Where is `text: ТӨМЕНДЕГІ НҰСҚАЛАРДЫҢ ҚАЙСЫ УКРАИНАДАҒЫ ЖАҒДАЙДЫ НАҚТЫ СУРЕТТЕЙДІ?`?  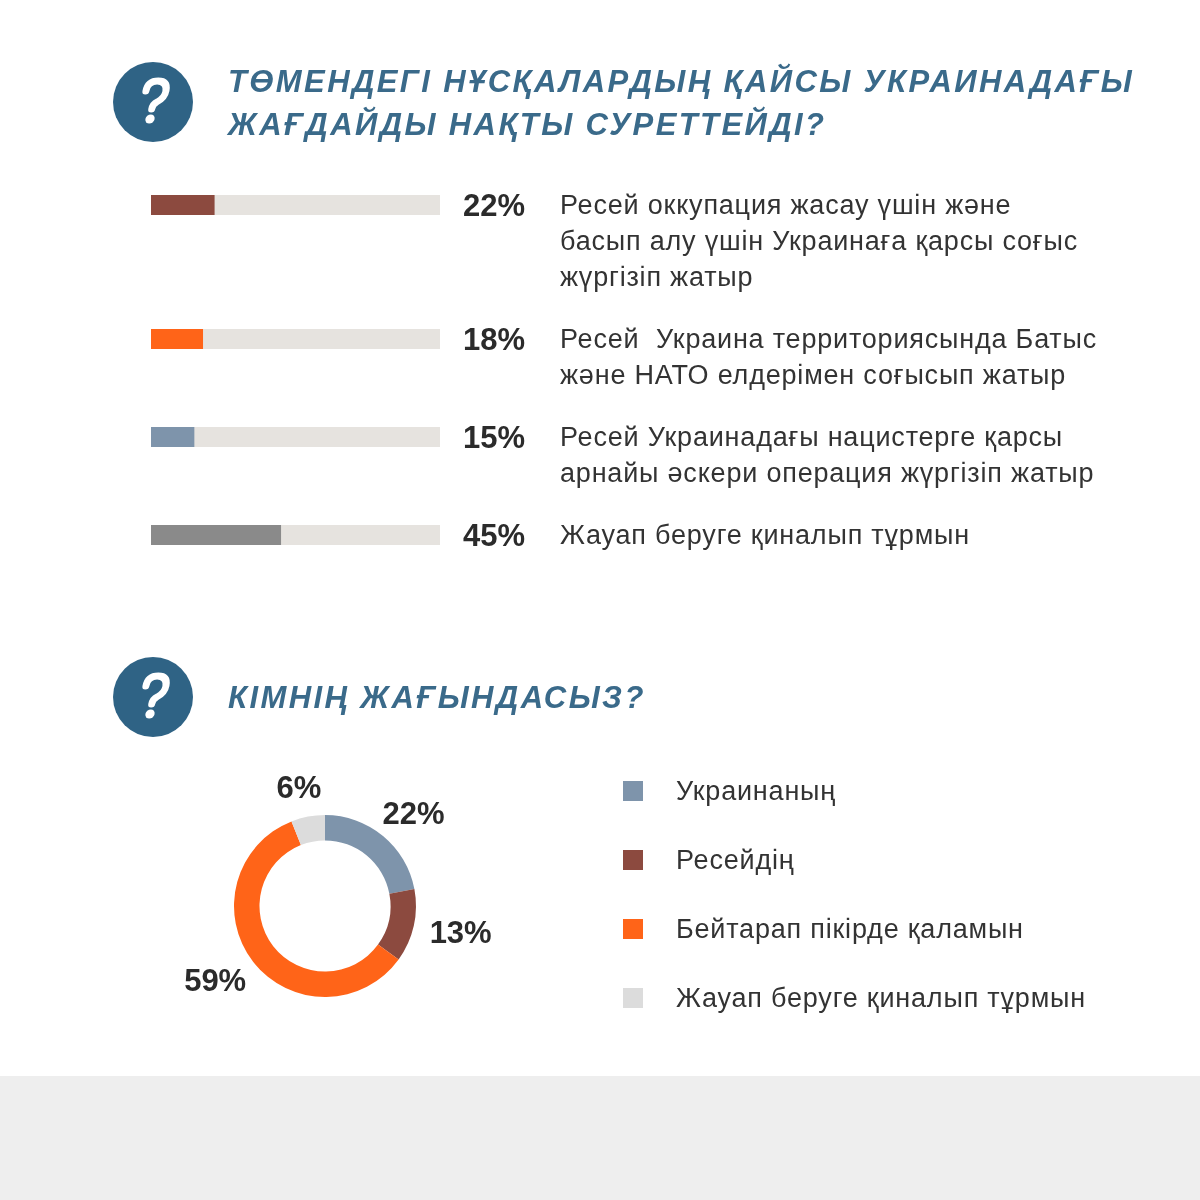 text: ТӨМЕНДЕГІ НҰСҚАЛАРДЫҢ ҚАЙСЫ УКРАИНАДАҒЫ ЖАҒДАЙДЫ НАҚТЫ СУРЕТТЕЙДІ? is located at coordinates (680, 102).